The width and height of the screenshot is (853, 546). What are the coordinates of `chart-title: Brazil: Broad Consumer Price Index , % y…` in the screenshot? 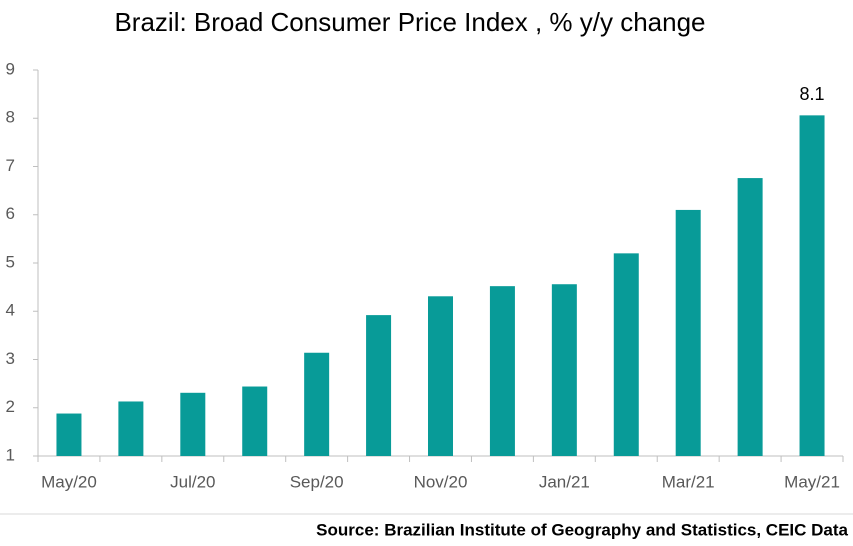 It's located at (409, 22).